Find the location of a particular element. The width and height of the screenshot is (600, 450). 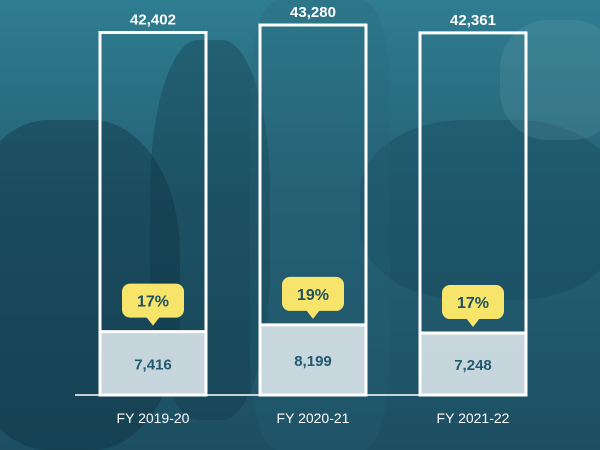

subset-value-label: 7,248 is located at coordinates (473, 365).